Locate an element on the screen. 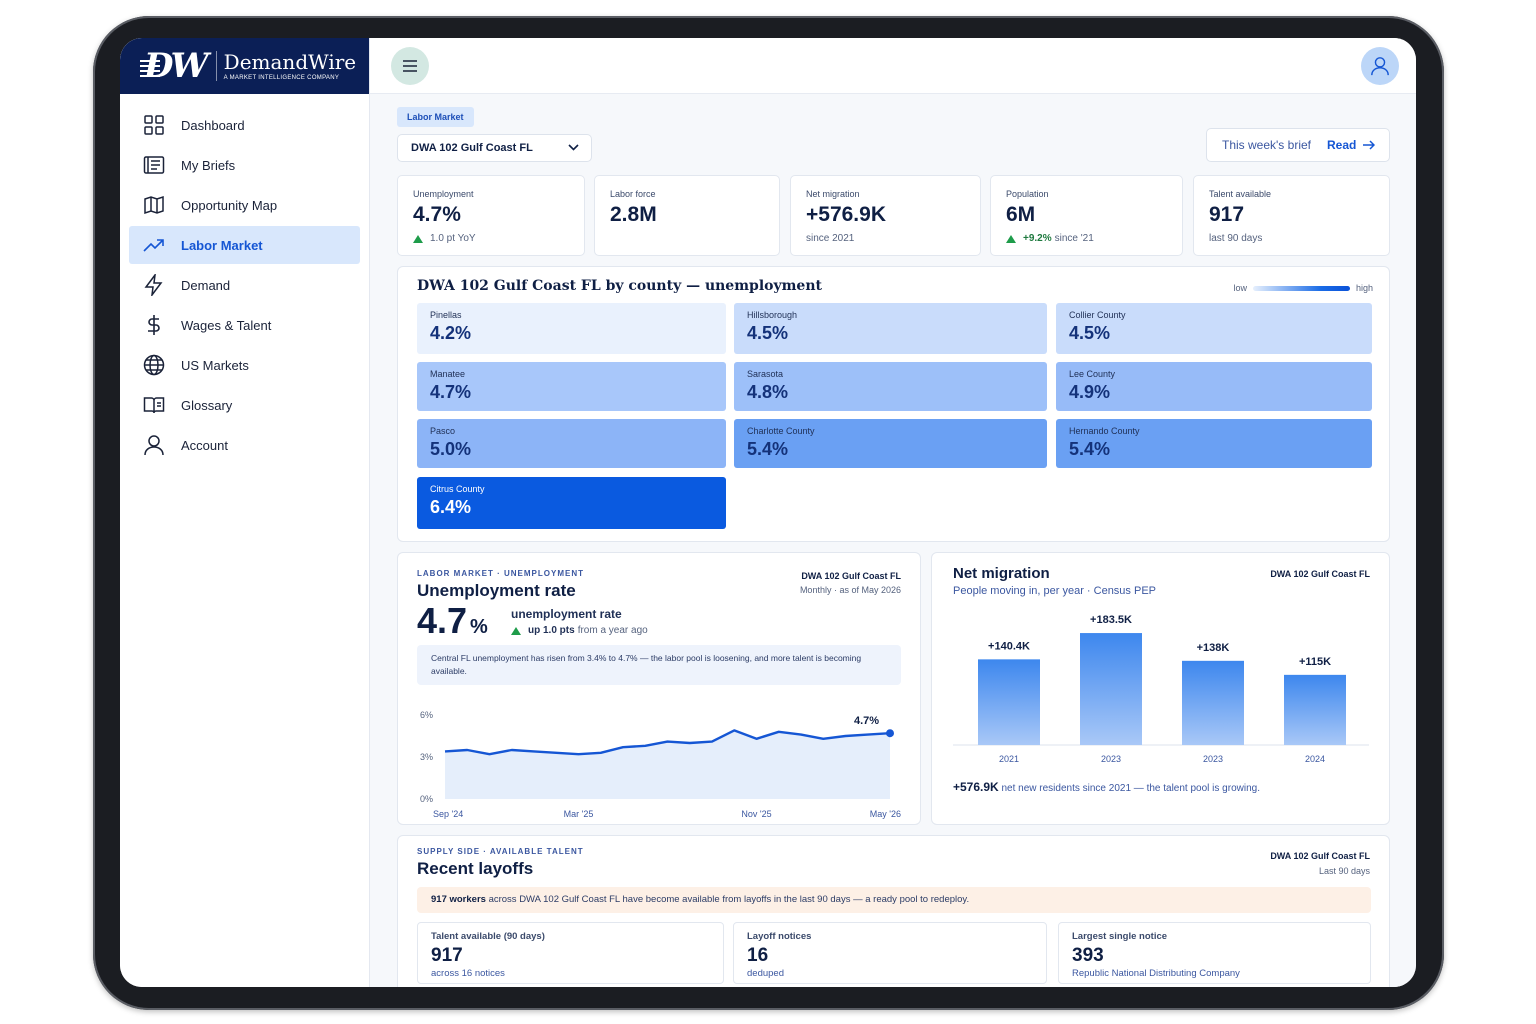 This screenshot has width=1536, height=1024. kpi-value: +576.9K is located at coordinates (846, 214).